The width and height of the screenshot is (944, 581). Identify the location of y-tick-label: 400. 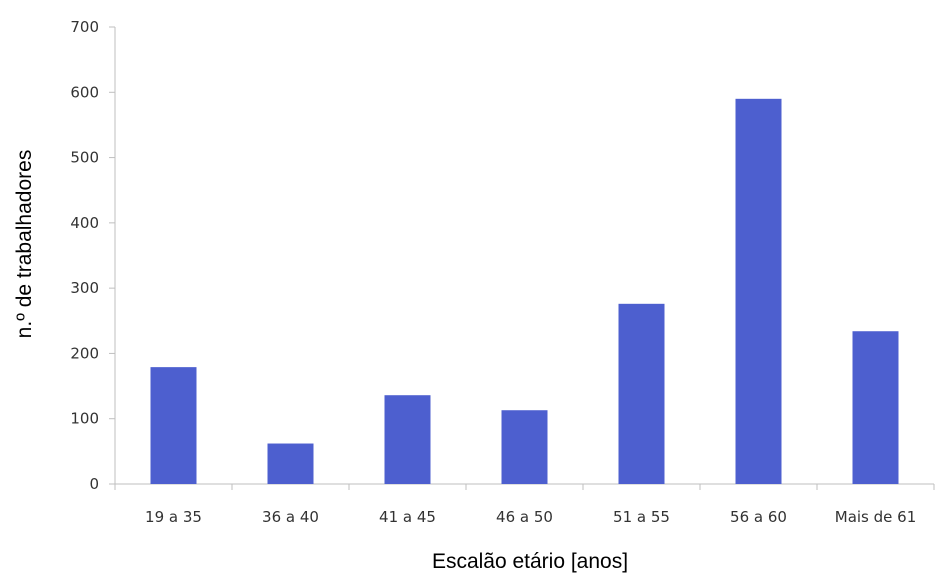
(84, 223).